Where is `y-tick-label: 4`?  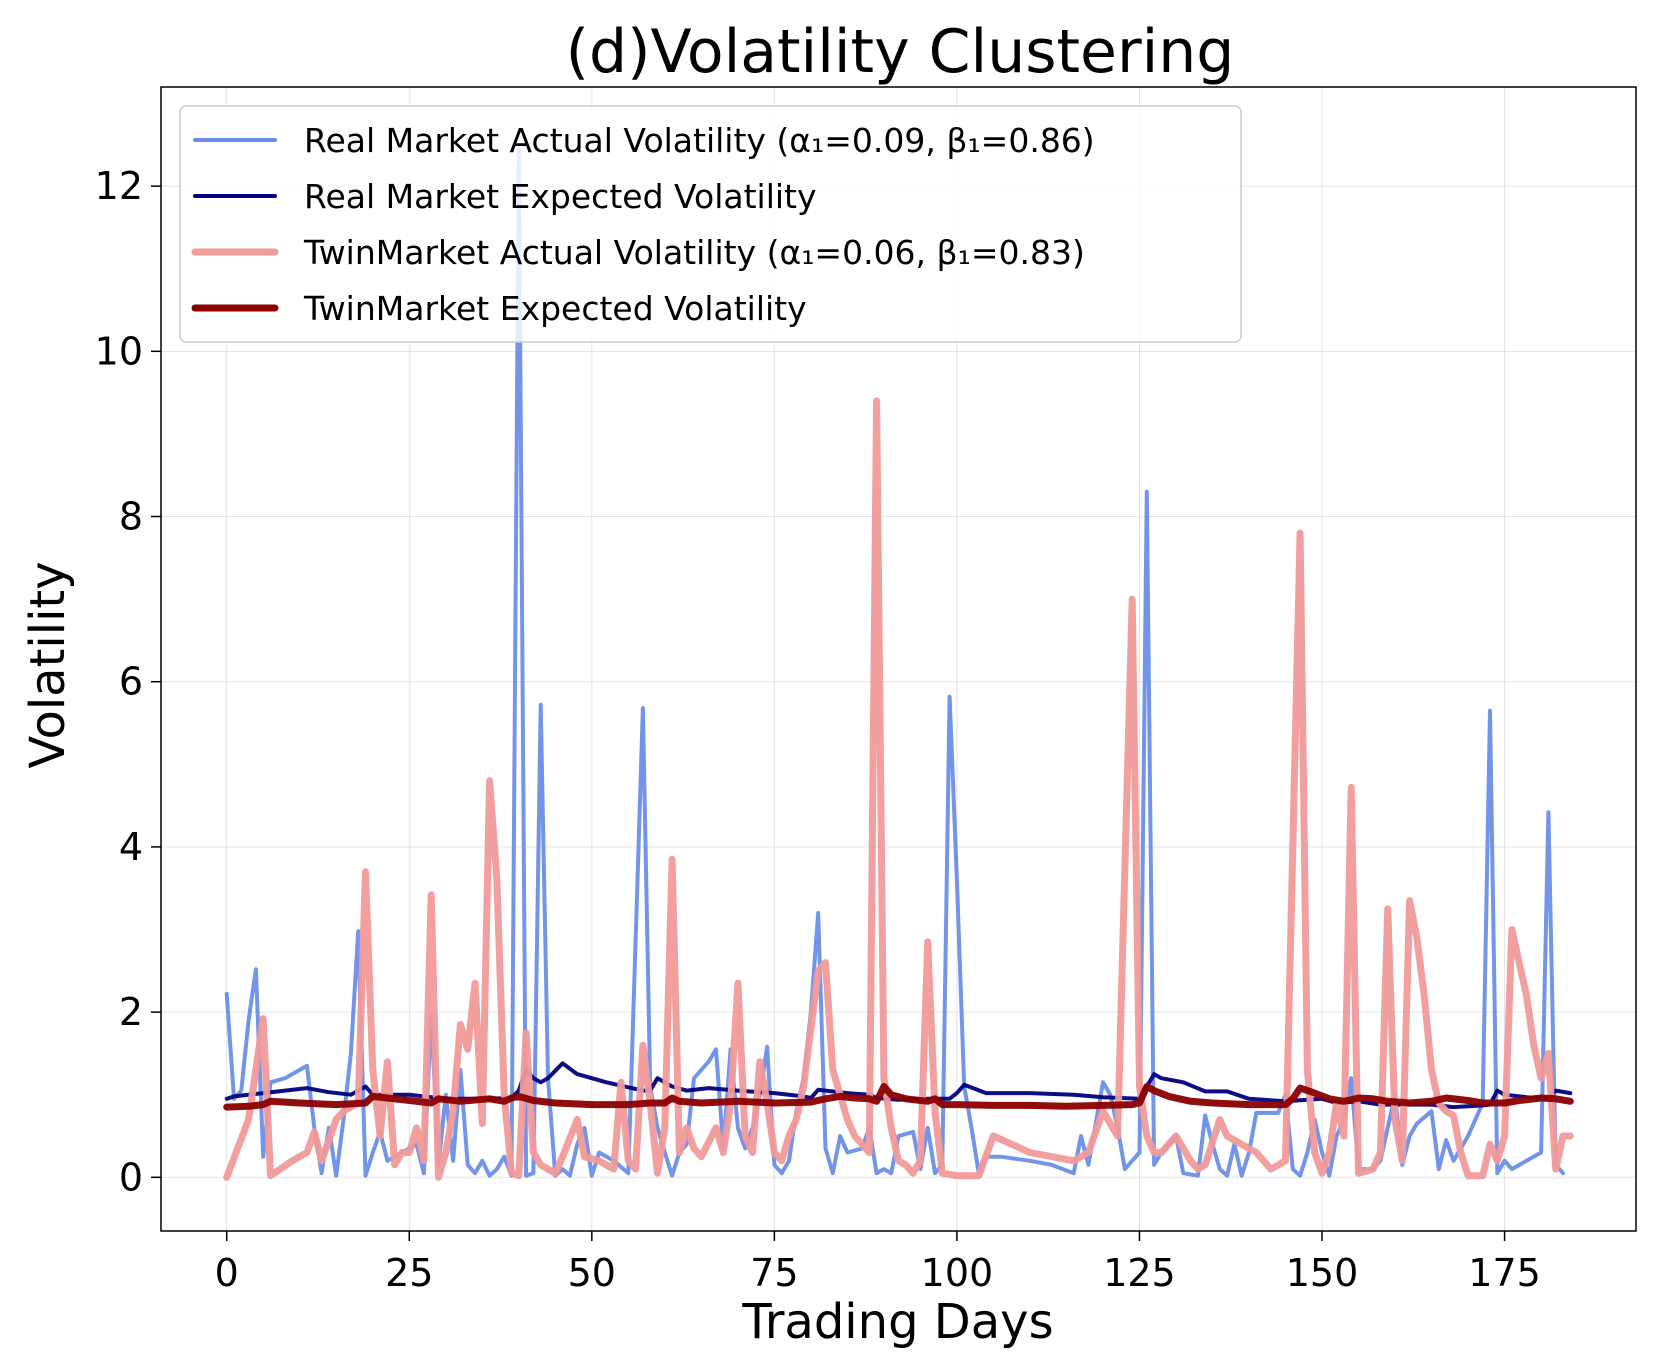 y-tick-label: 4 is located at coordinates (131, 847).